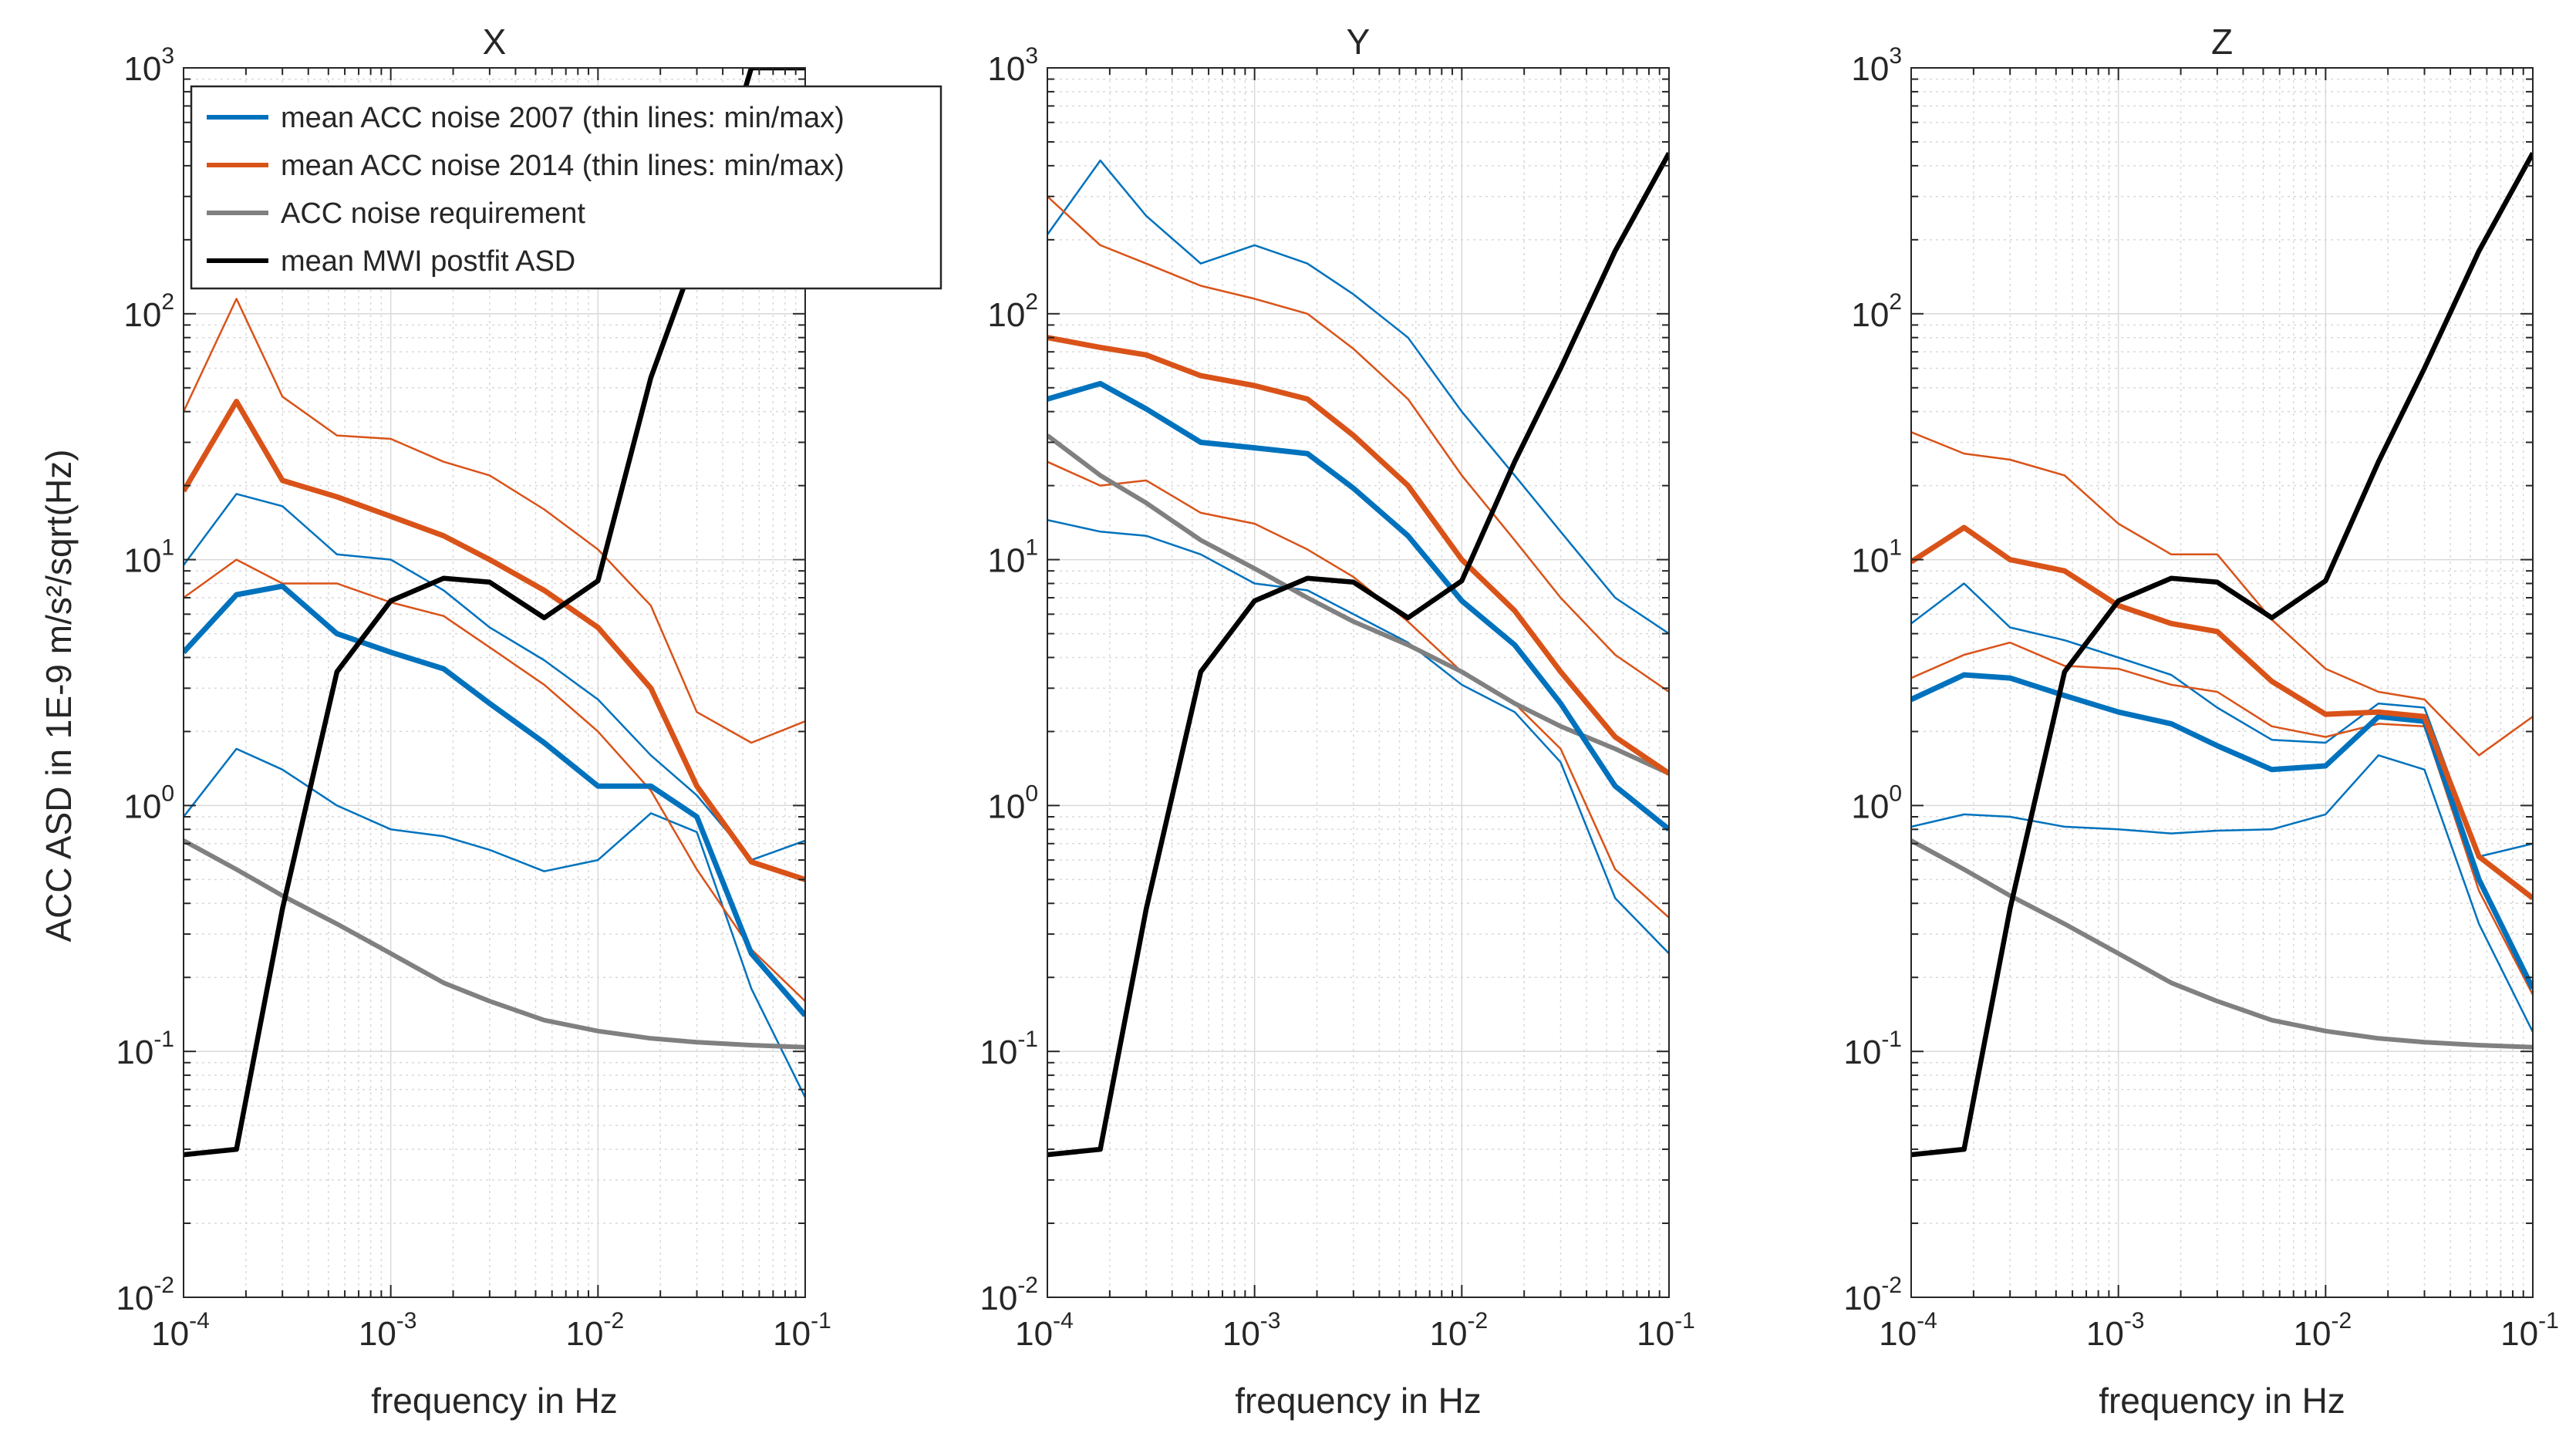 Image resolution: width=2576 pixels, height=1450 pixels. What do you see at coordinates (1359, 42) in the screenshot?
I see `panel-title: Y` at bounding box center [1359, 42].